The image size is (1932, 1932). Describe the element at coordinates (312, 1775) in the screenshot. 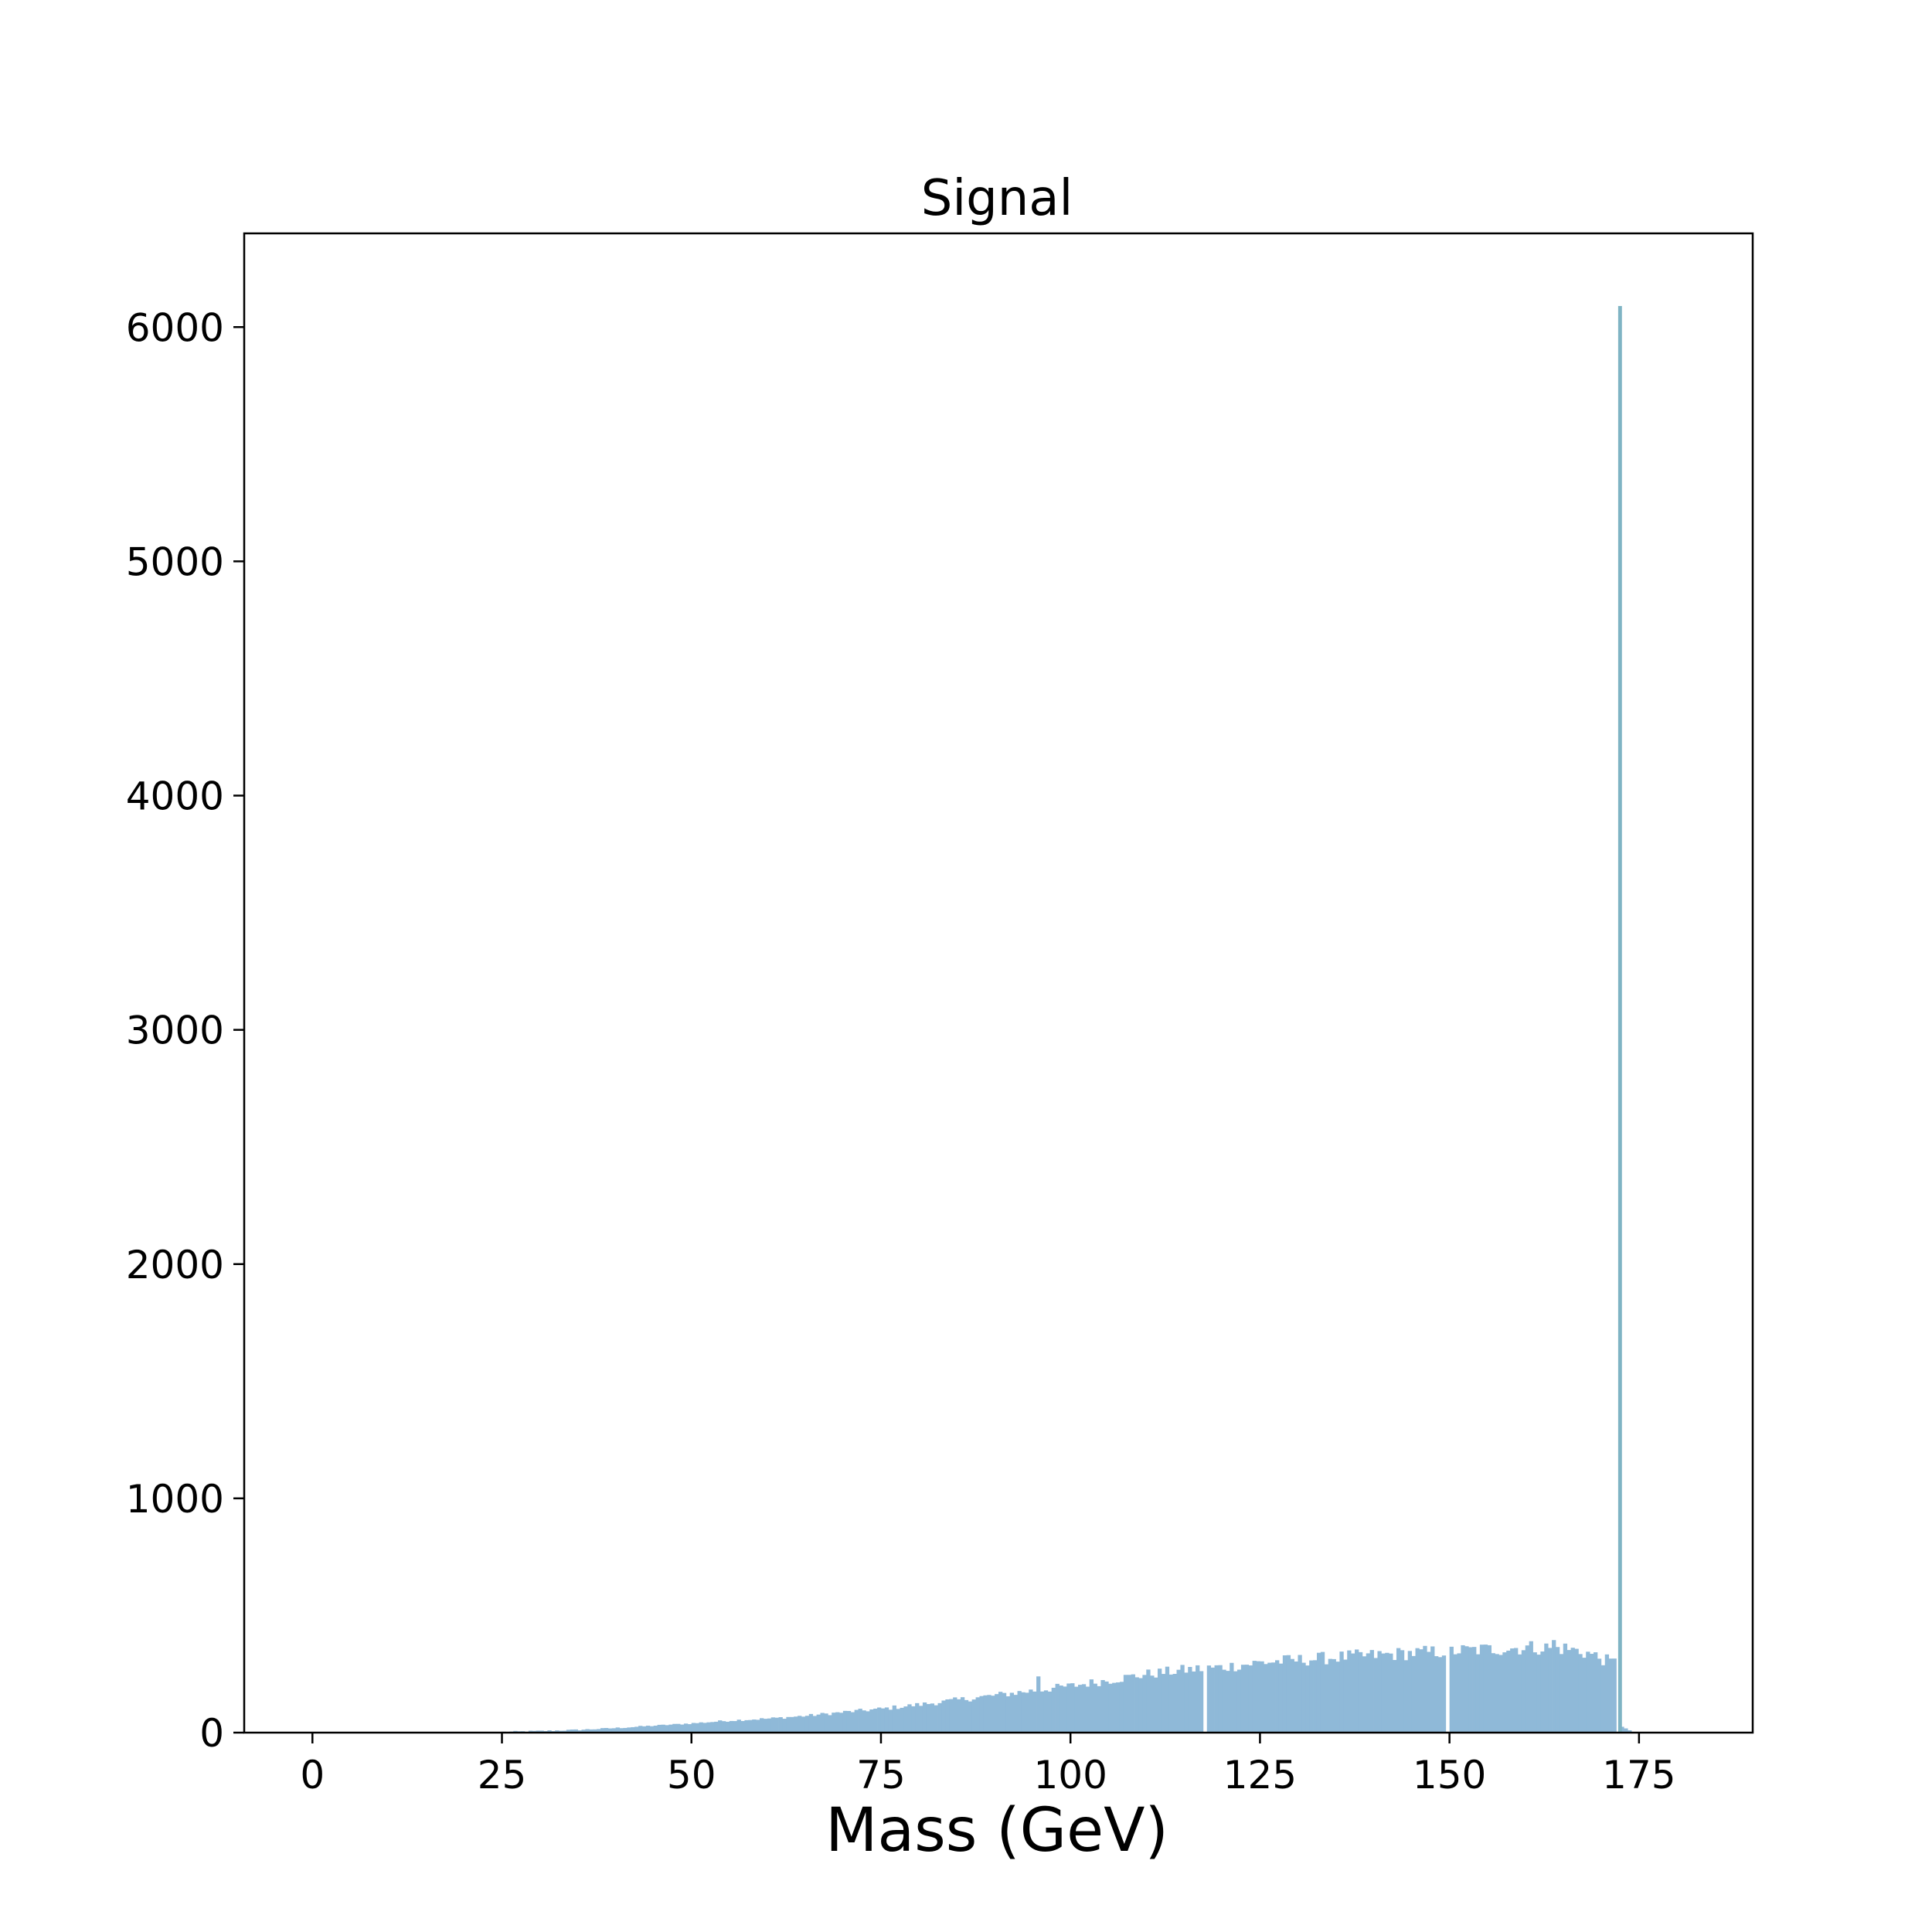

I see `x-tick-label: 0` at that location.